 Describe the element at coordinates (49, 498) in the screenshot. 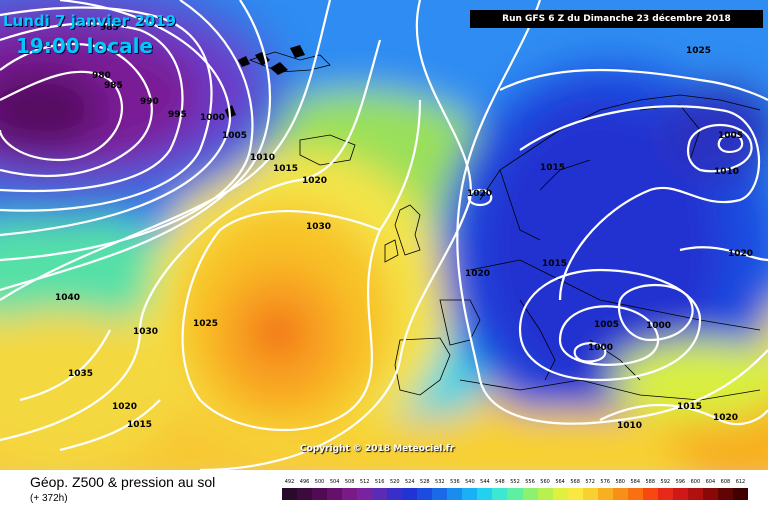

I see `forecast-offset: (+ 372h)` at that location.